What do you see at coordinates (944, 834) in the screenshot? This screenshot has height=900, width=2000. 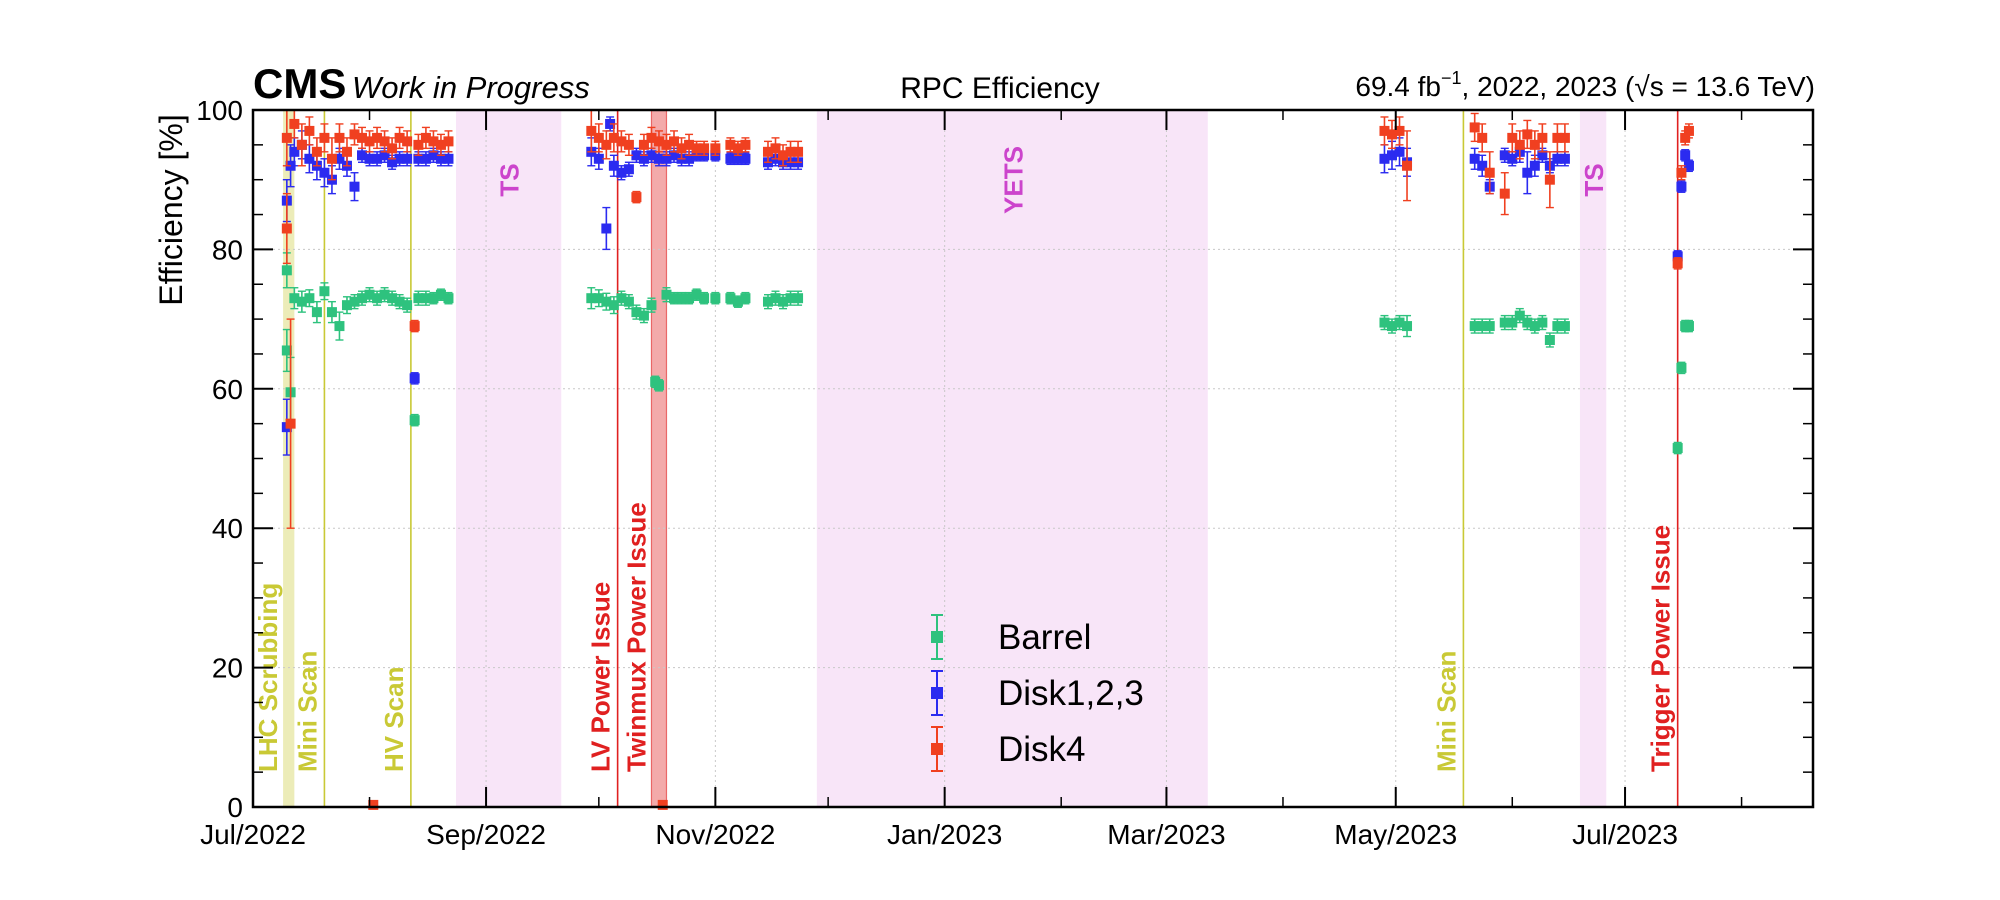 I see `x-tick-label: Jan/2023` at bounding box center [944, 834].